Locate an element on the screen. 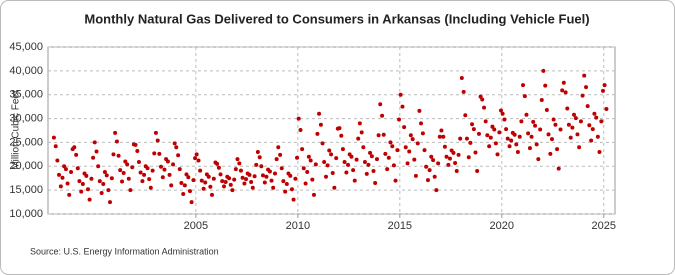 This screenshot has height=275, width=675. y-tick-label: 25,000 is located at coordinates (26, 142).